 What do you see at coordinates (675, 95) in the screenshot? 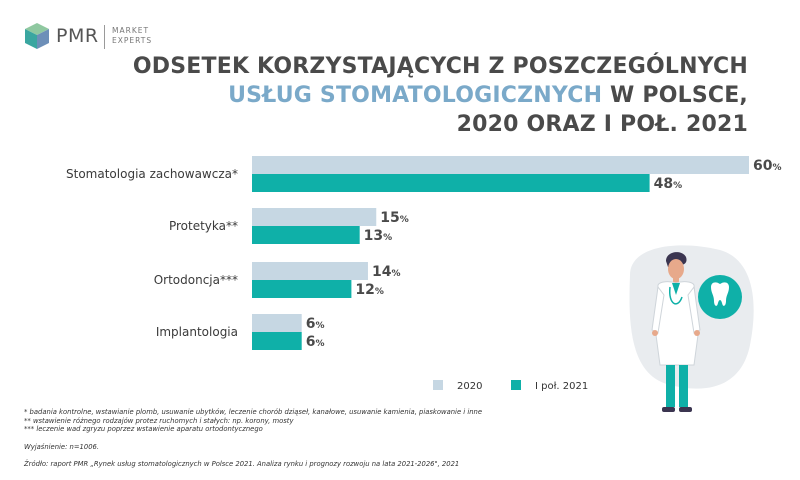
I see `title-line-2-rest: W POLSCE,` at bounding box center [675, 95].